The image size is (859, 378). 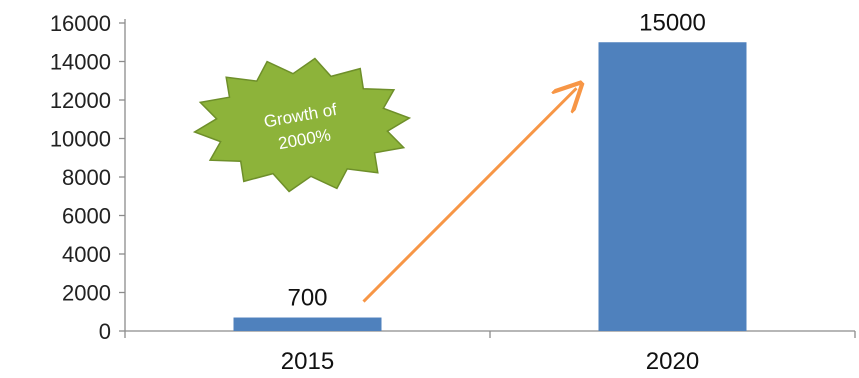 I want to click on y-tick-label: 16000, so click(x=80, y=23).